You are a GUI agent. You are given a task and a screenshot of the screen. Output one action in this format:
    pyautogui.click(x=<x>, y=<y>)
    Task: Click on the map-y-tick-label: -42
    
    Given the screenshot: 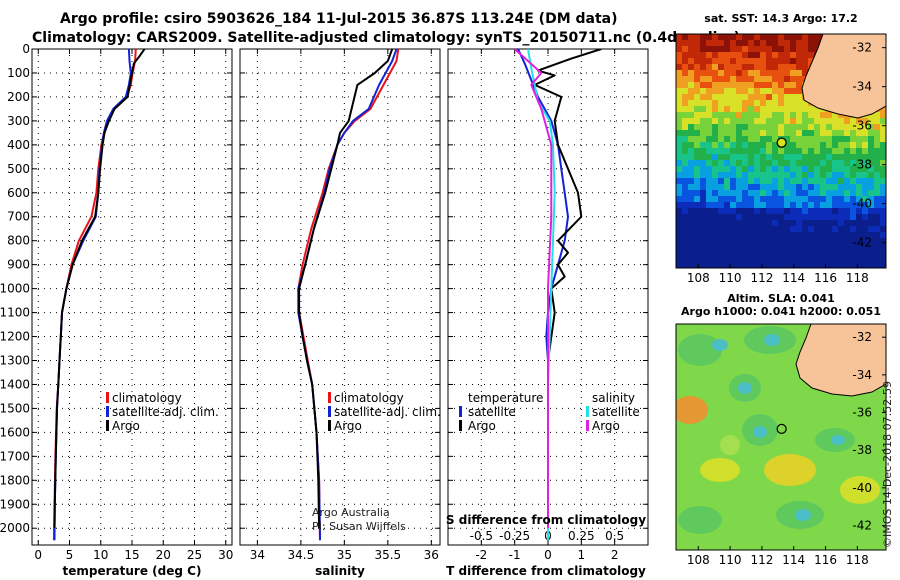 What is the action you would take?
    pyautogui.click(x=862, y=243)
    